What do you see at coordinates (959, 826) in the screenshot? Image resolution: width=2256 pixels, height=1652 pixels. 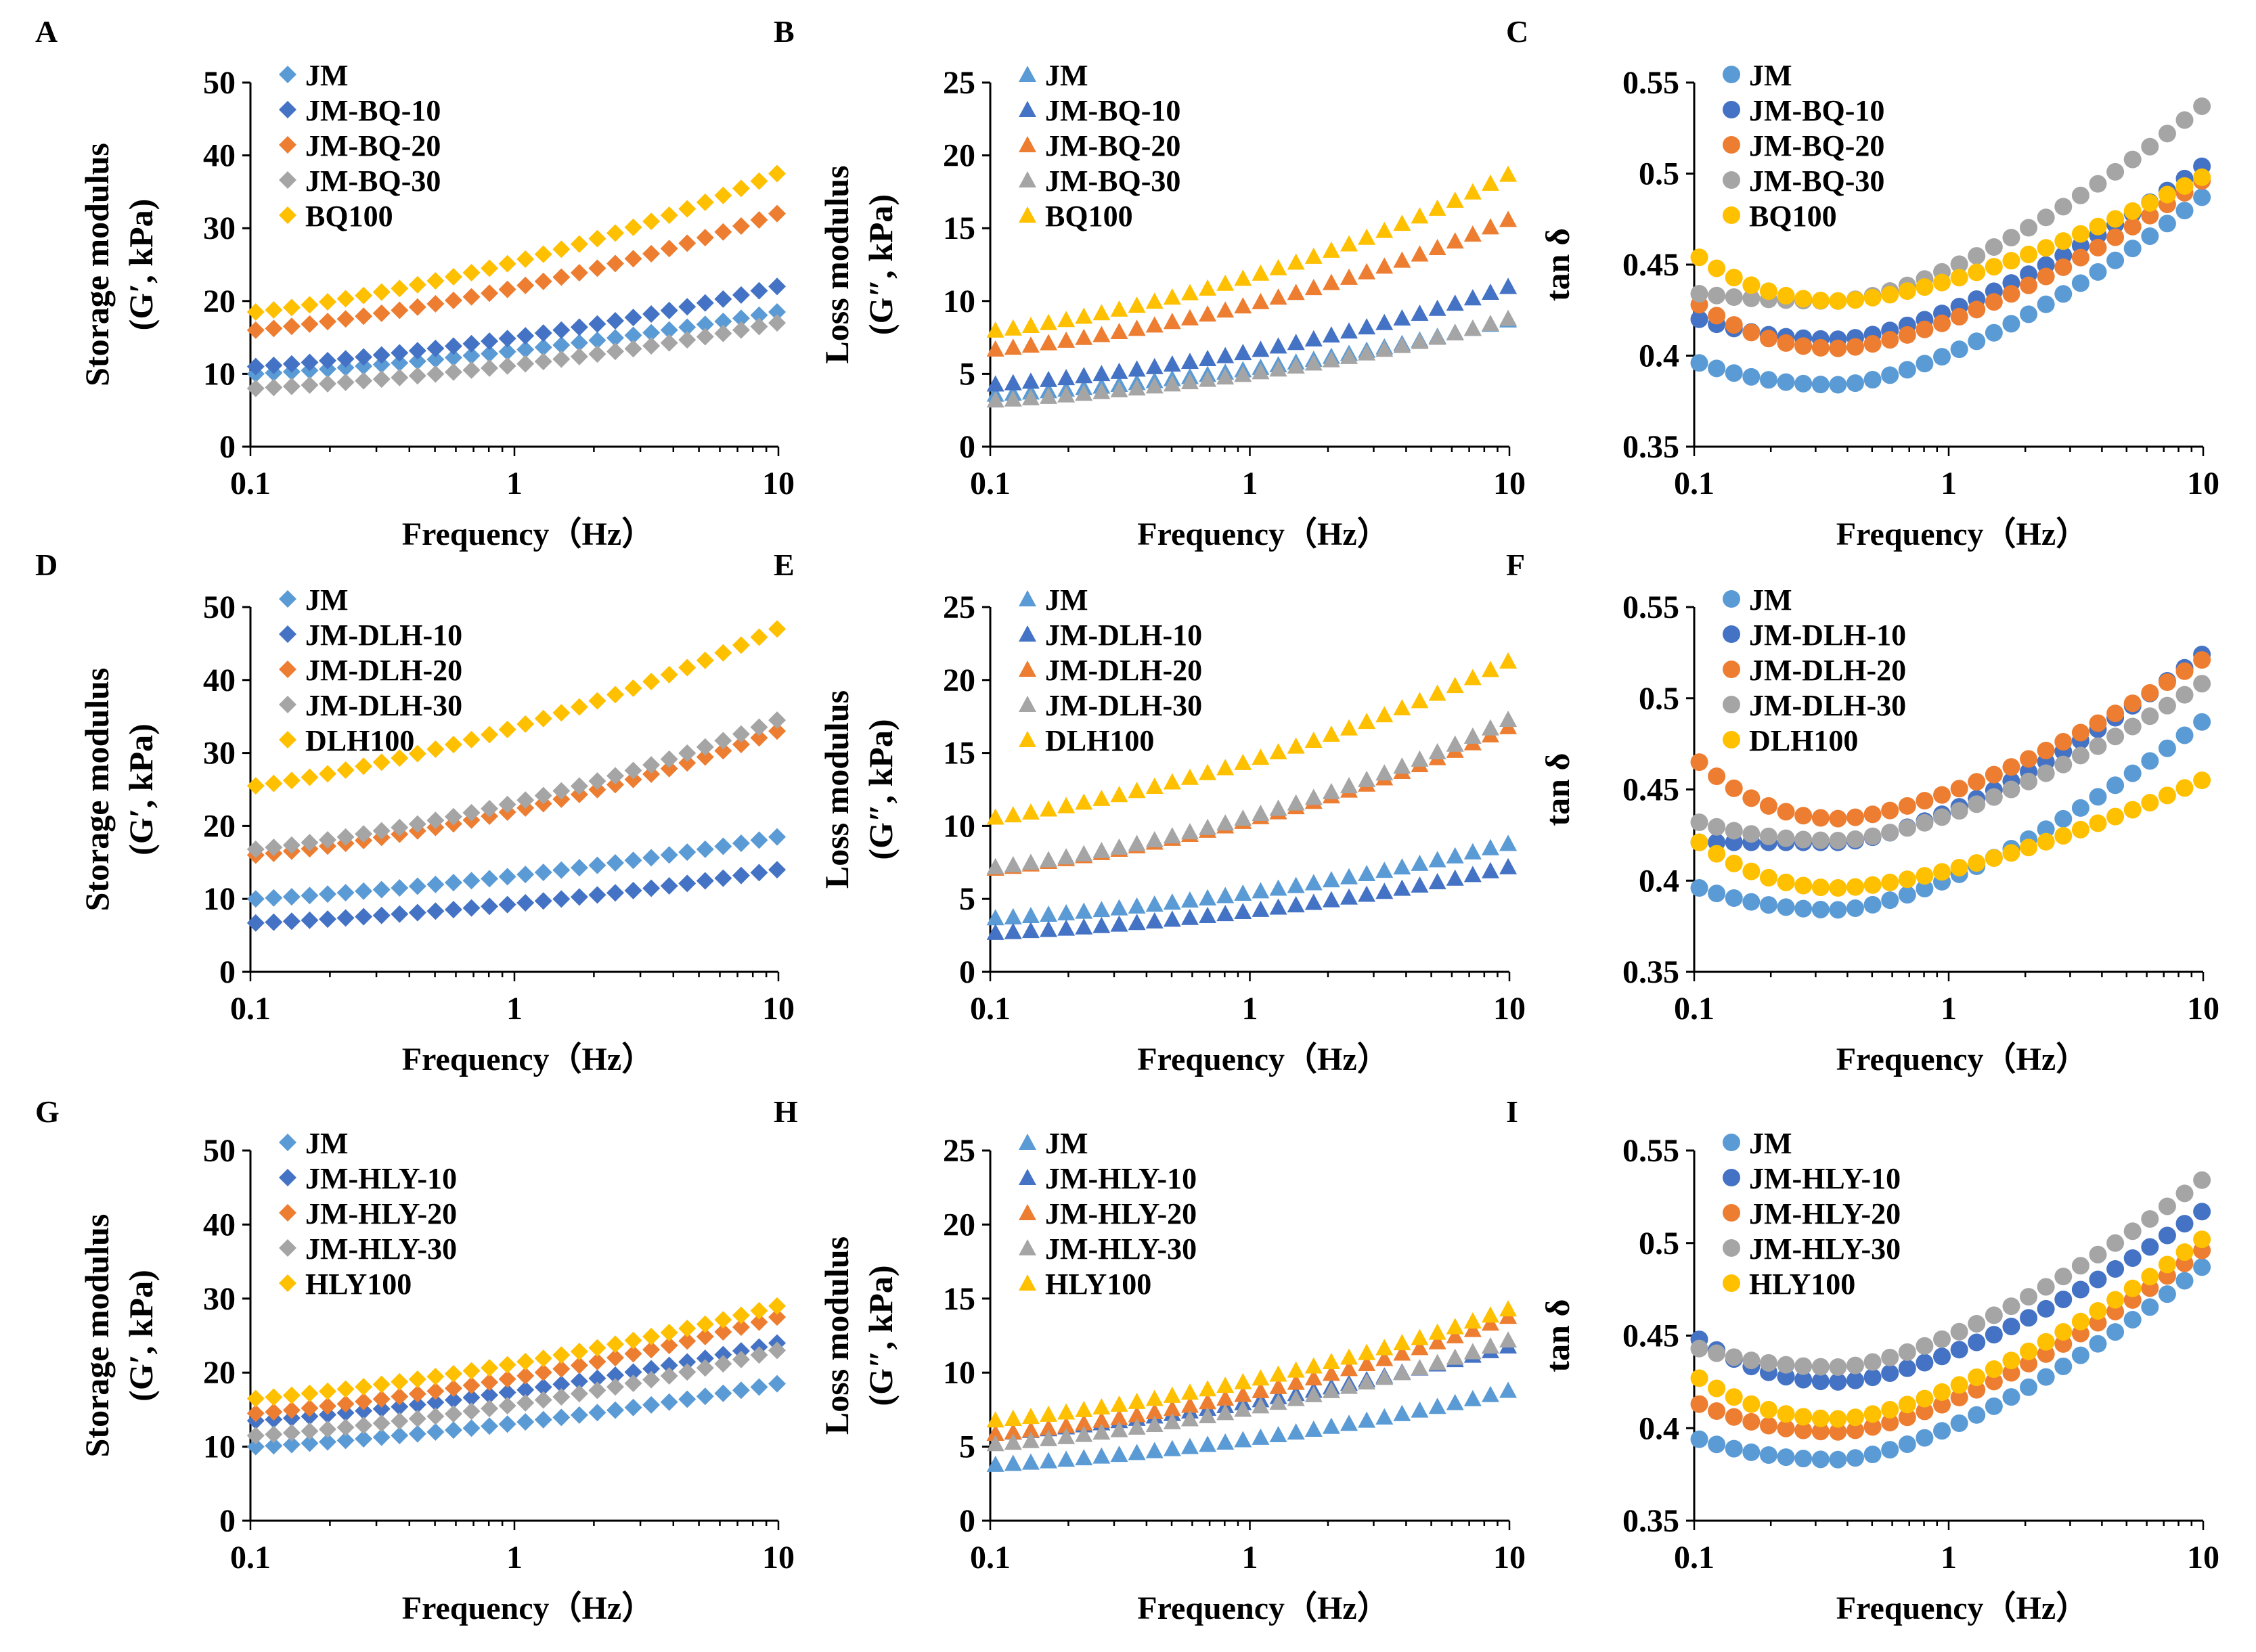 I see `y-tick-label: 10` at bounding box center [959, 826].